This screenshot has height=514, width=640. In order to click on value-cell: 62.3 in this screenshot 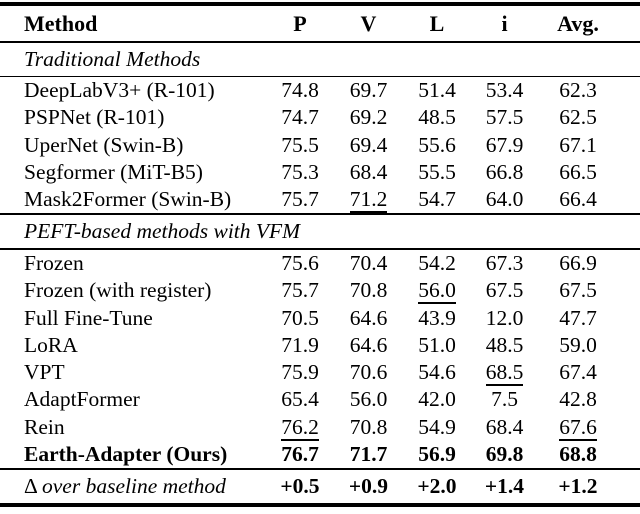, I will do `click(578, 90)`.